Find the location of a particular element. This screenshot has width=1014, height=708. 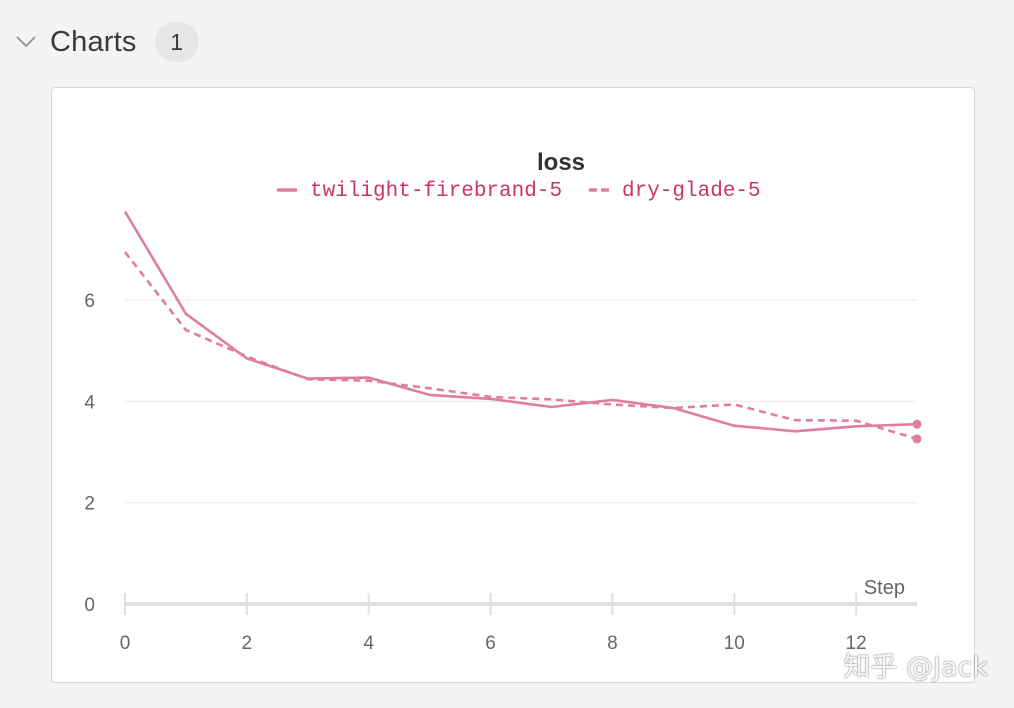

x-tick-label-10: 10 is located at coordinates (734, 643).